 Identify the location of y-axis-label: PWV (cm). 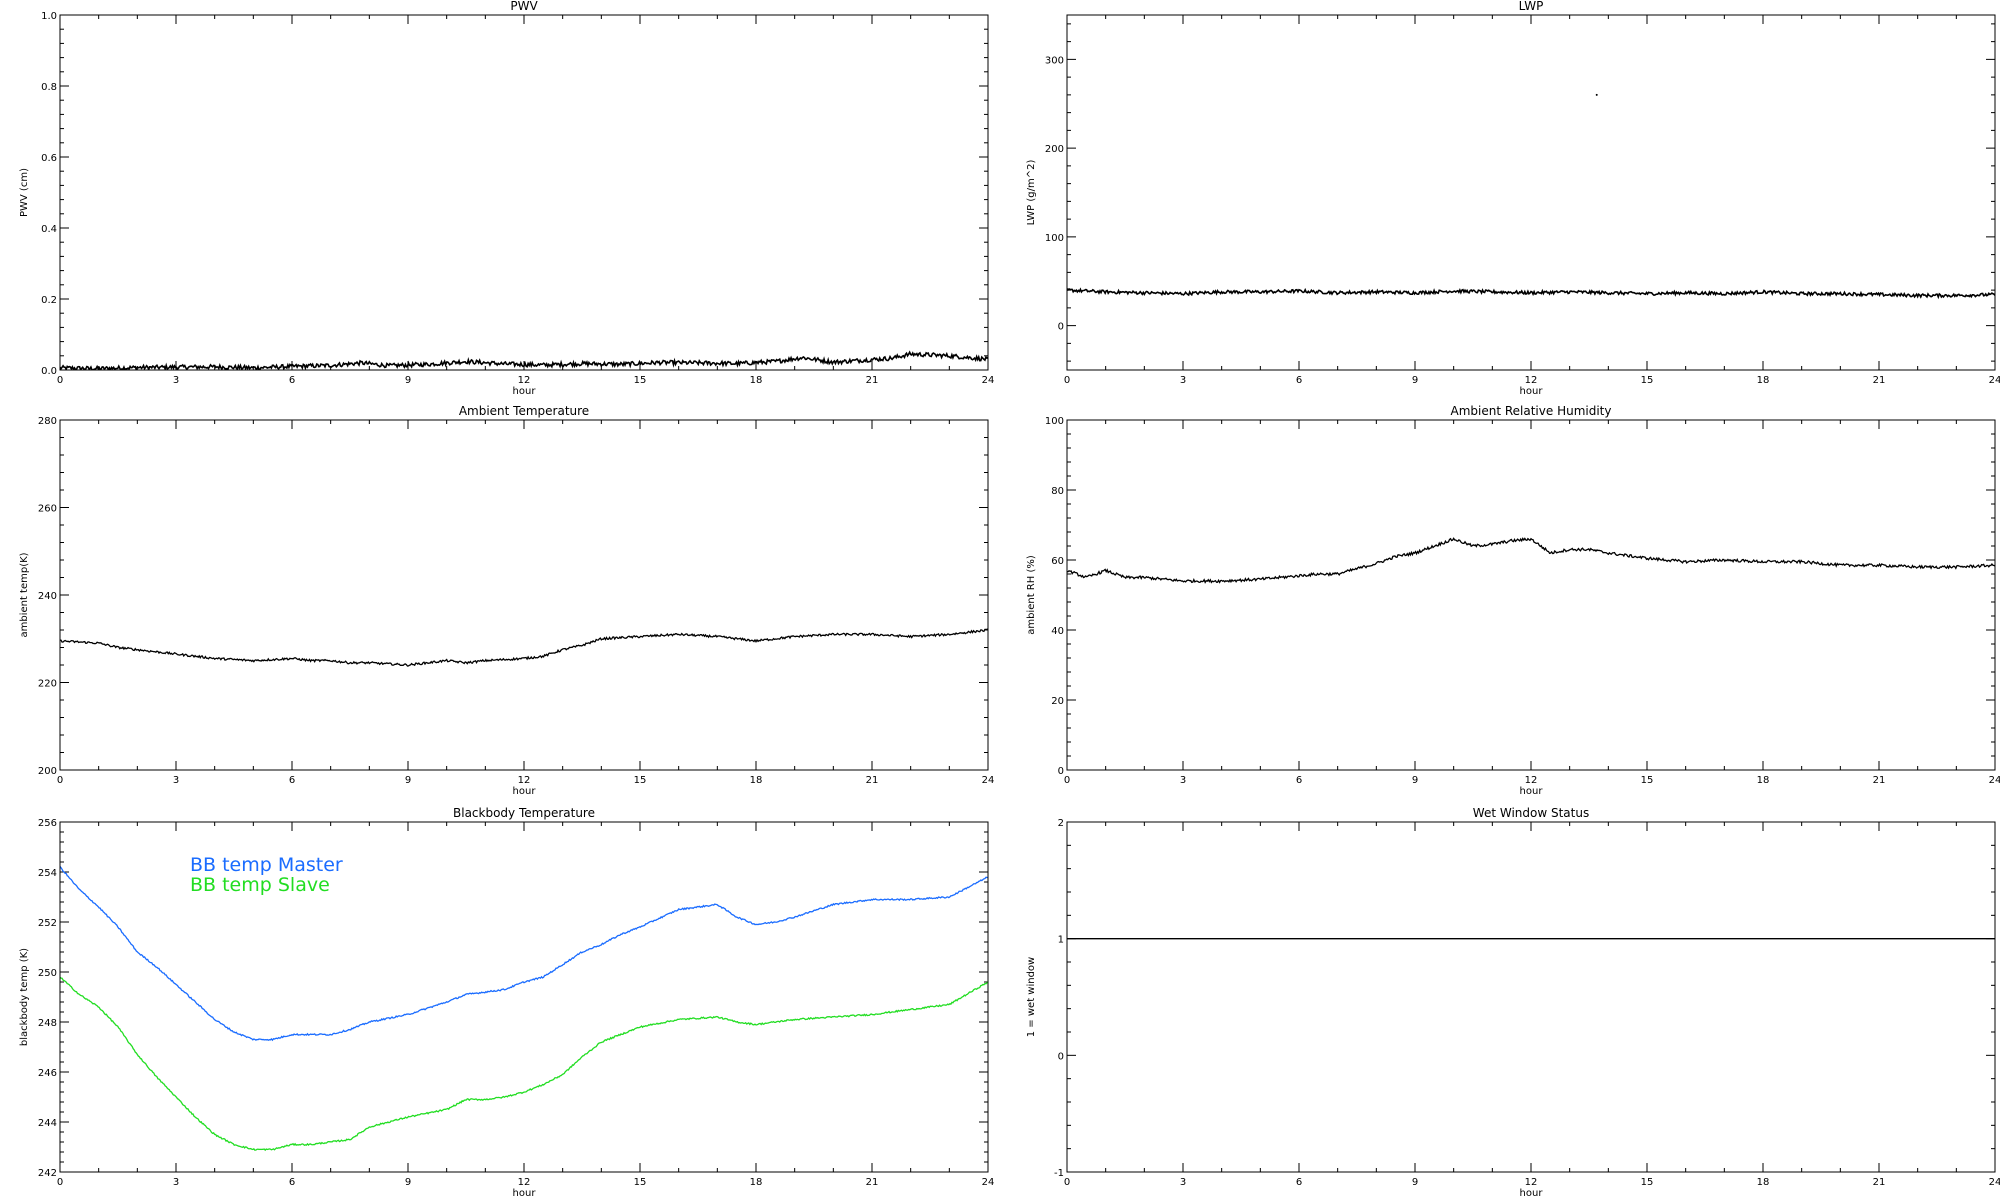
(24, 192).